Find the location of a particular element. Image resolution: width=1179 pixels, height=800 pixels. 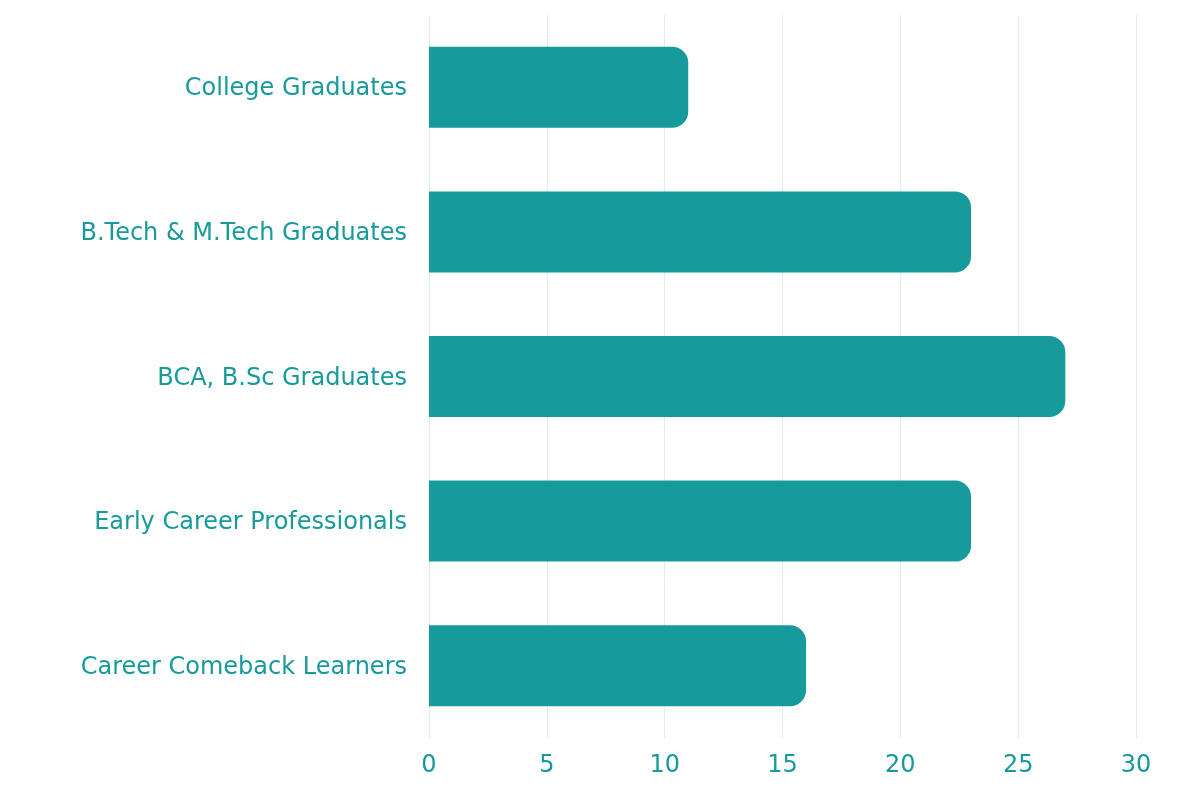

x-tick-label: 5 is located at coordinates (547, 764).